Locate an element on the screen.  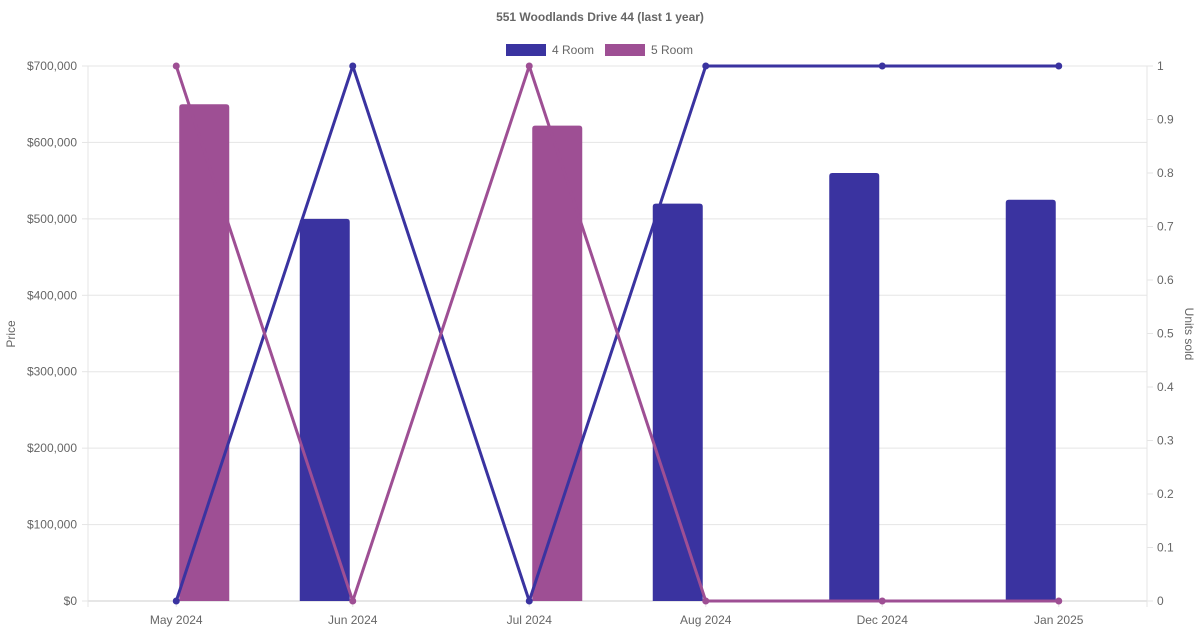
y-axis-right-title: Units sold is located at coordinates (1189, 334).